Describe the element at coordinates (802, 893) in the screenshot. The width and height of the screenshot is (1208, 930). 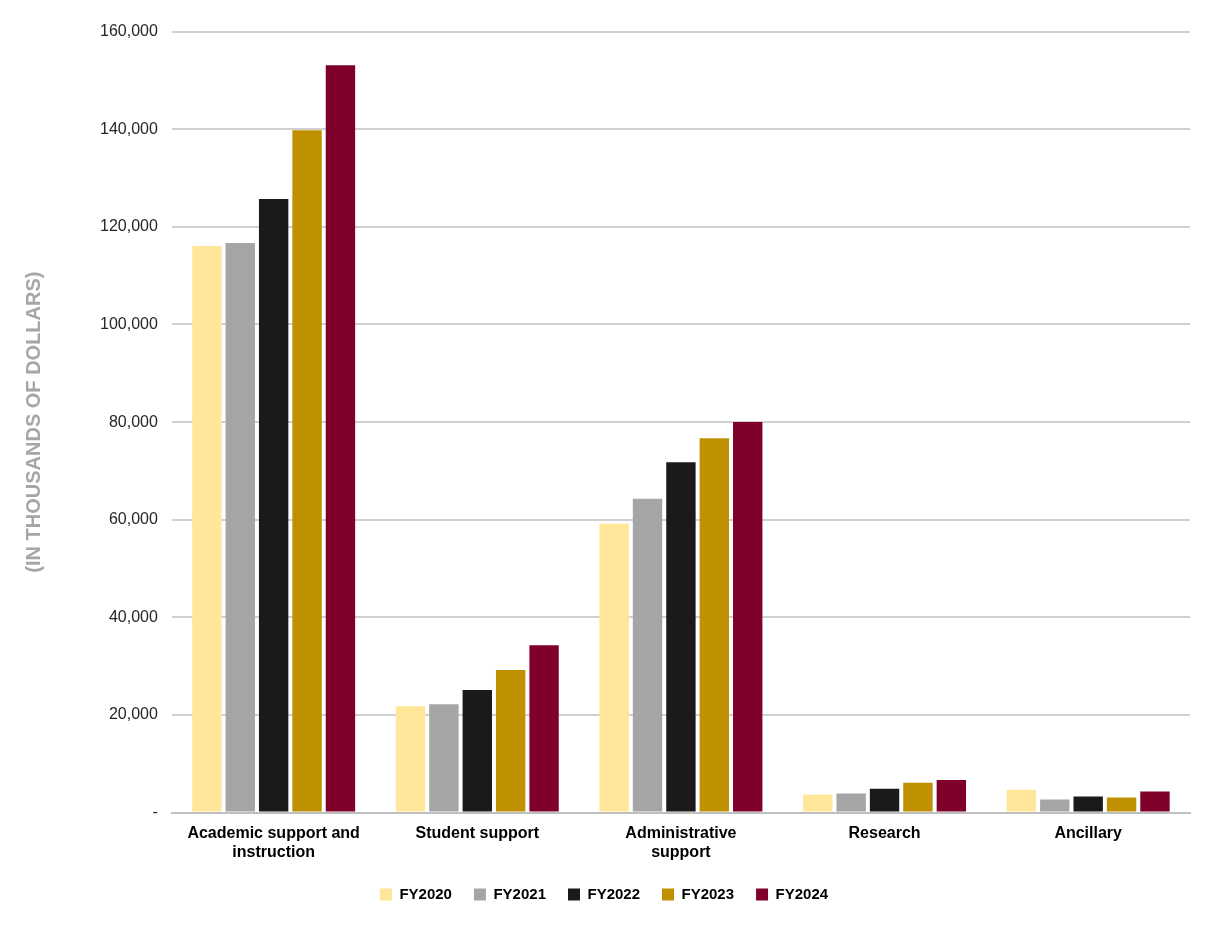
I see `legend-label: FY2024` at that location.